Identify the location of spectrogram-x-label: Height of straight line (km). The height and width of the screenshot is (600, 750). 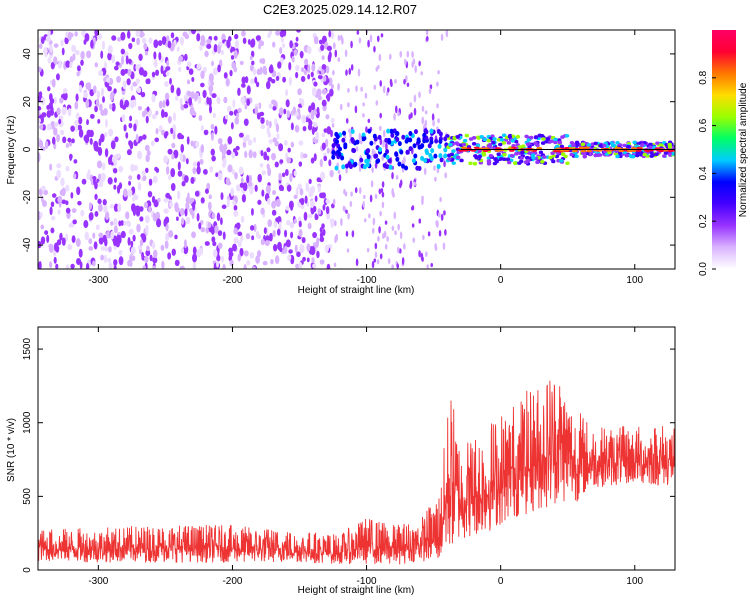
(356, 290).